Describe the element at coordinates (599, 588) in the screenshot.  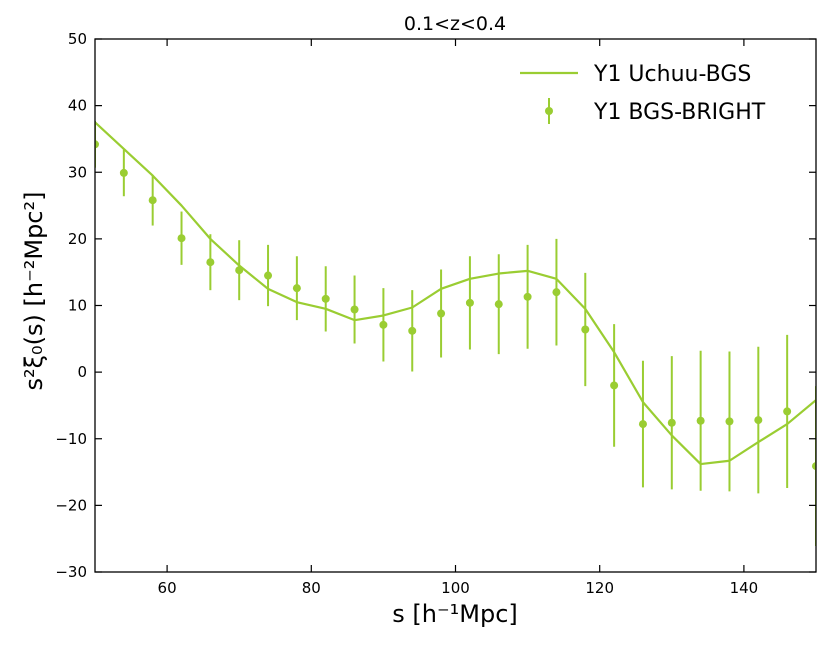
I see `x-tick-label: 120` at that location.